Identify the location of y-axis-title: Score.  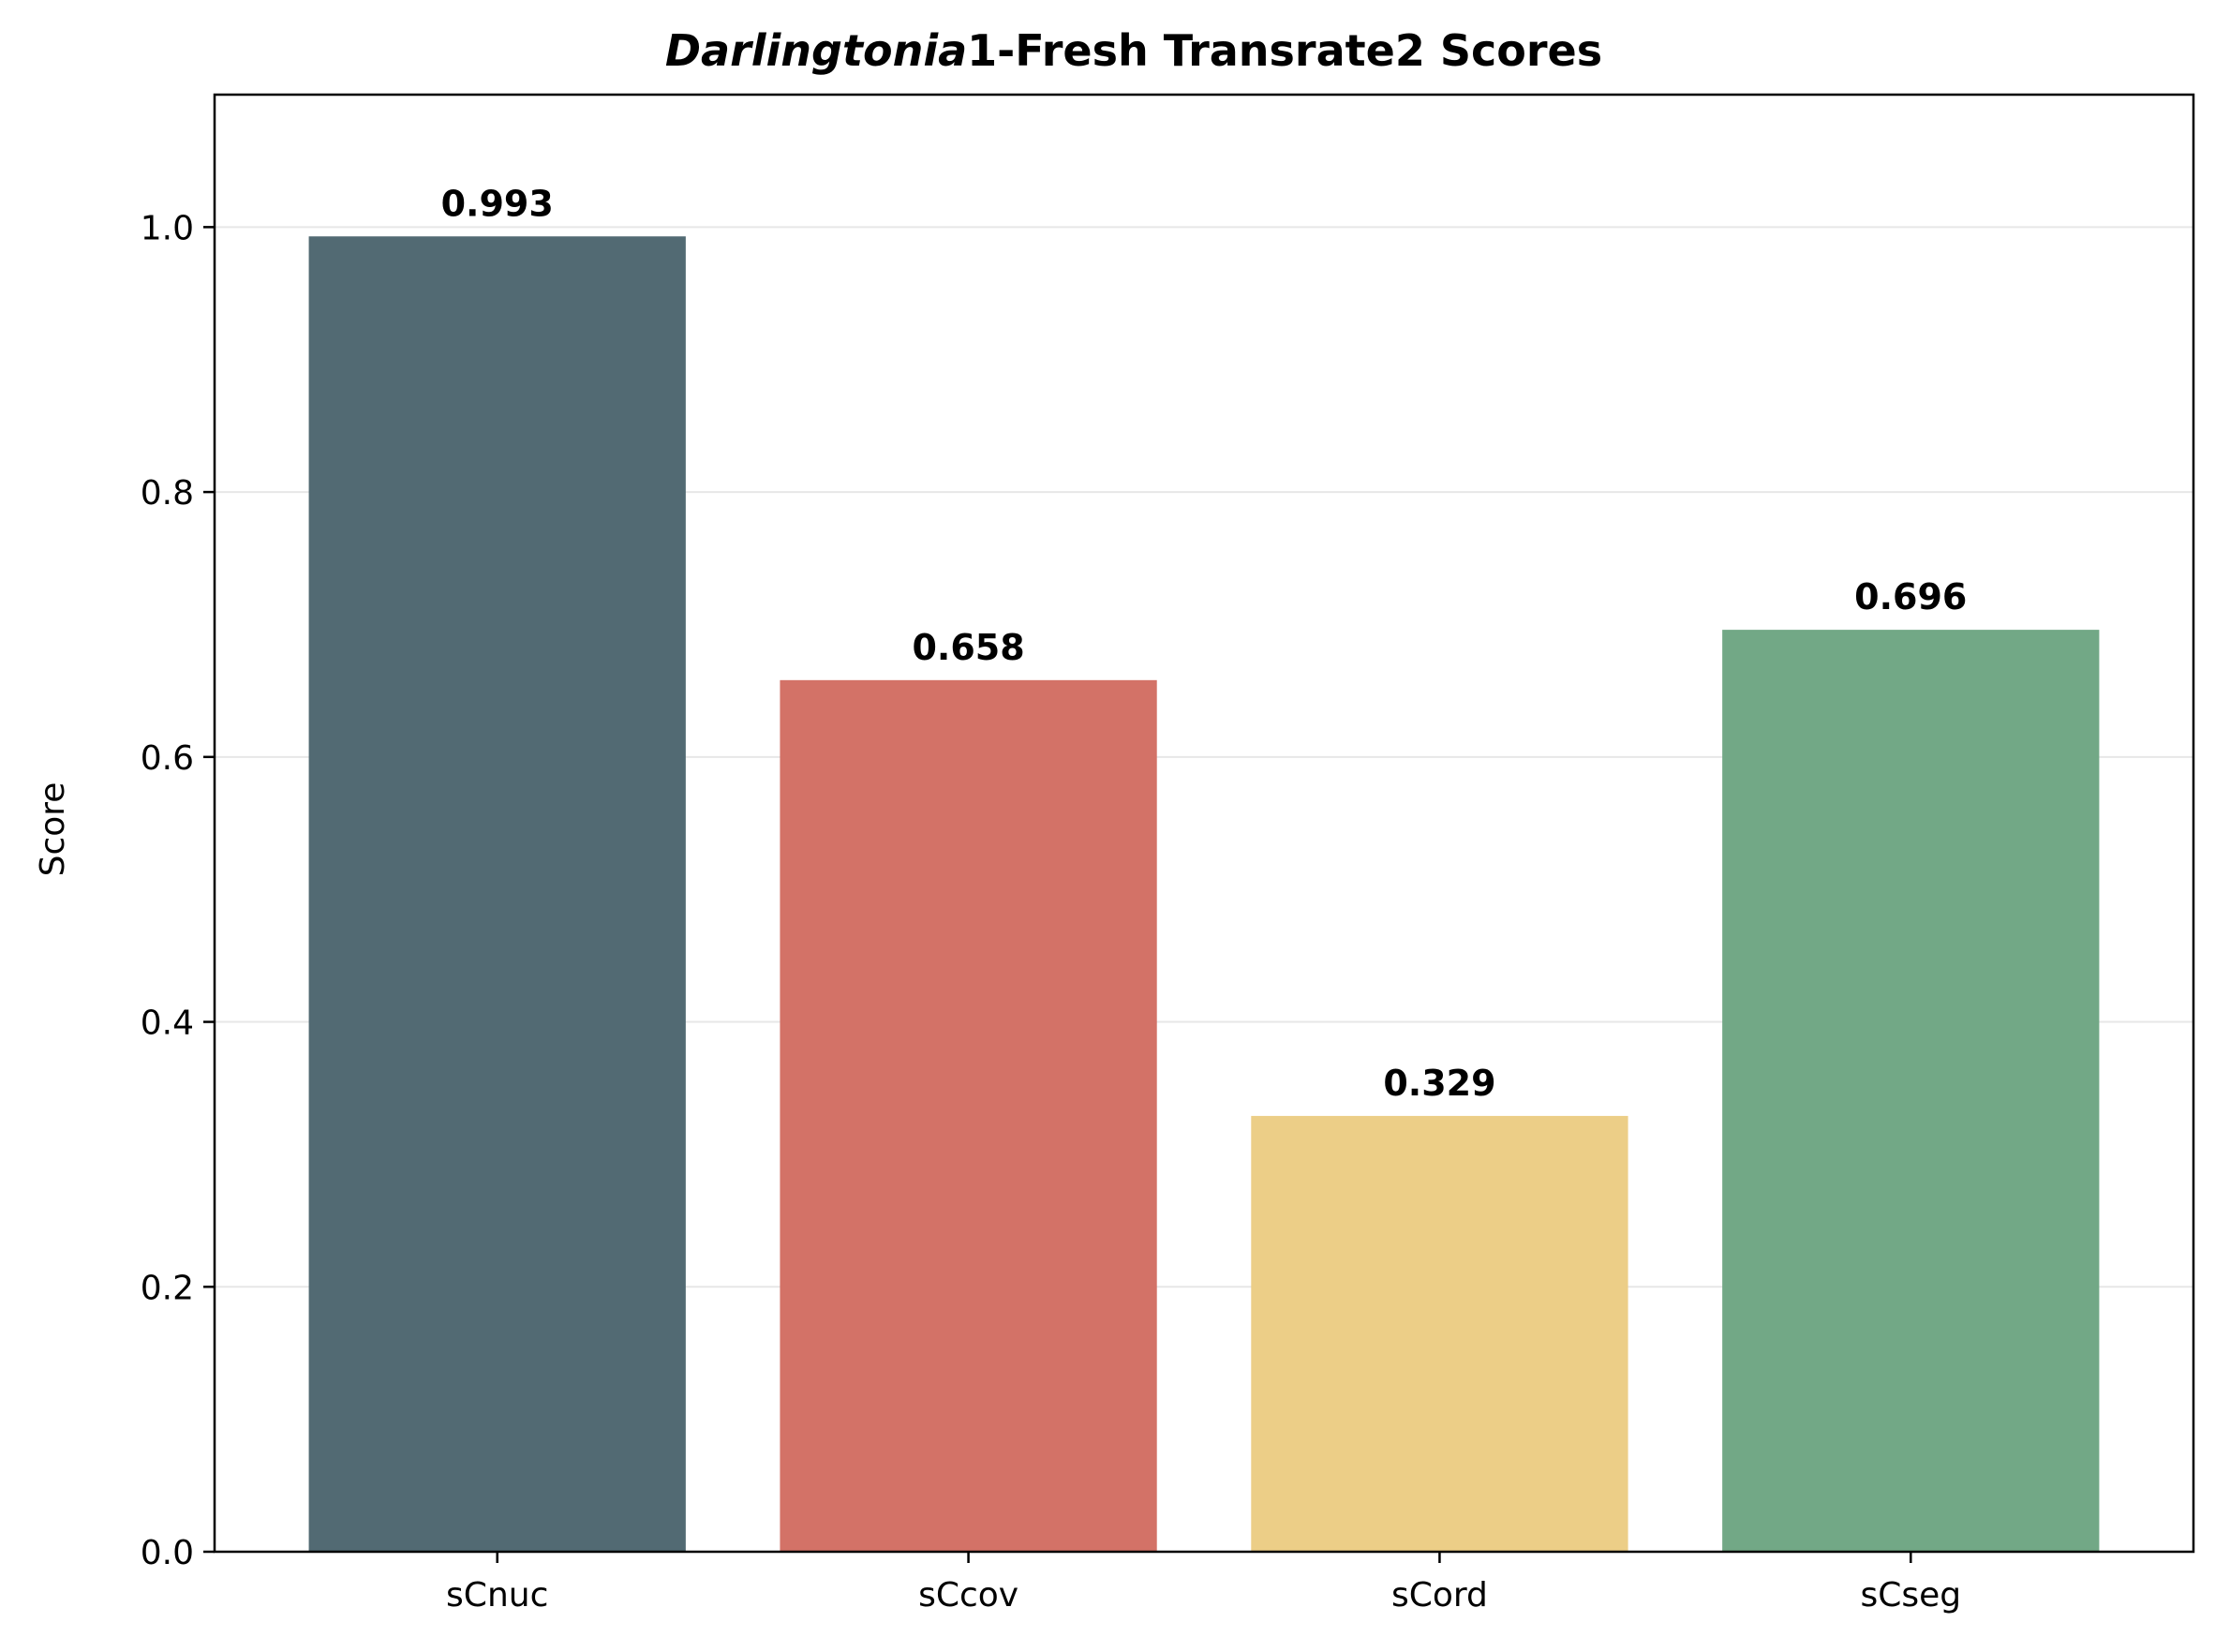
(53, 829).